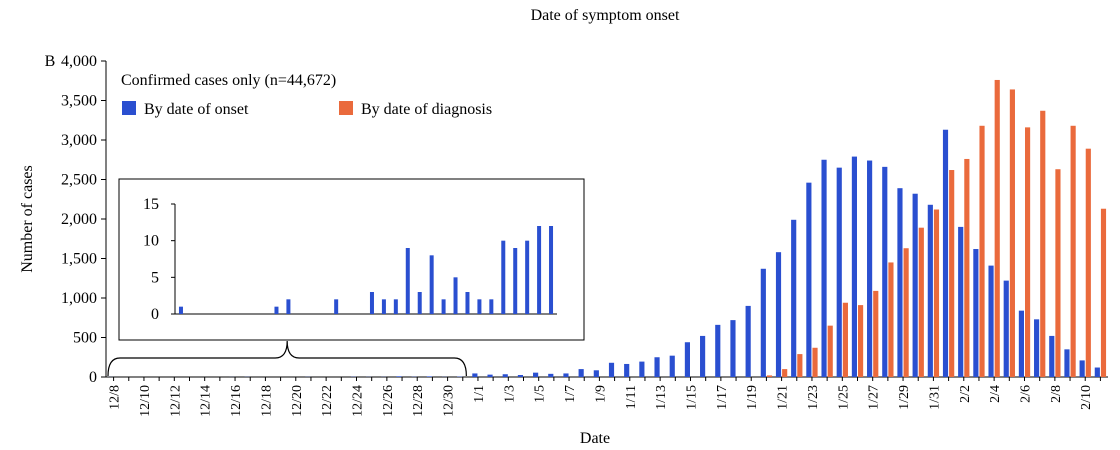 The width and height of the screenshot is (1120, 450). I want to click on x-tick-label: 1/11, so click(631, 397).